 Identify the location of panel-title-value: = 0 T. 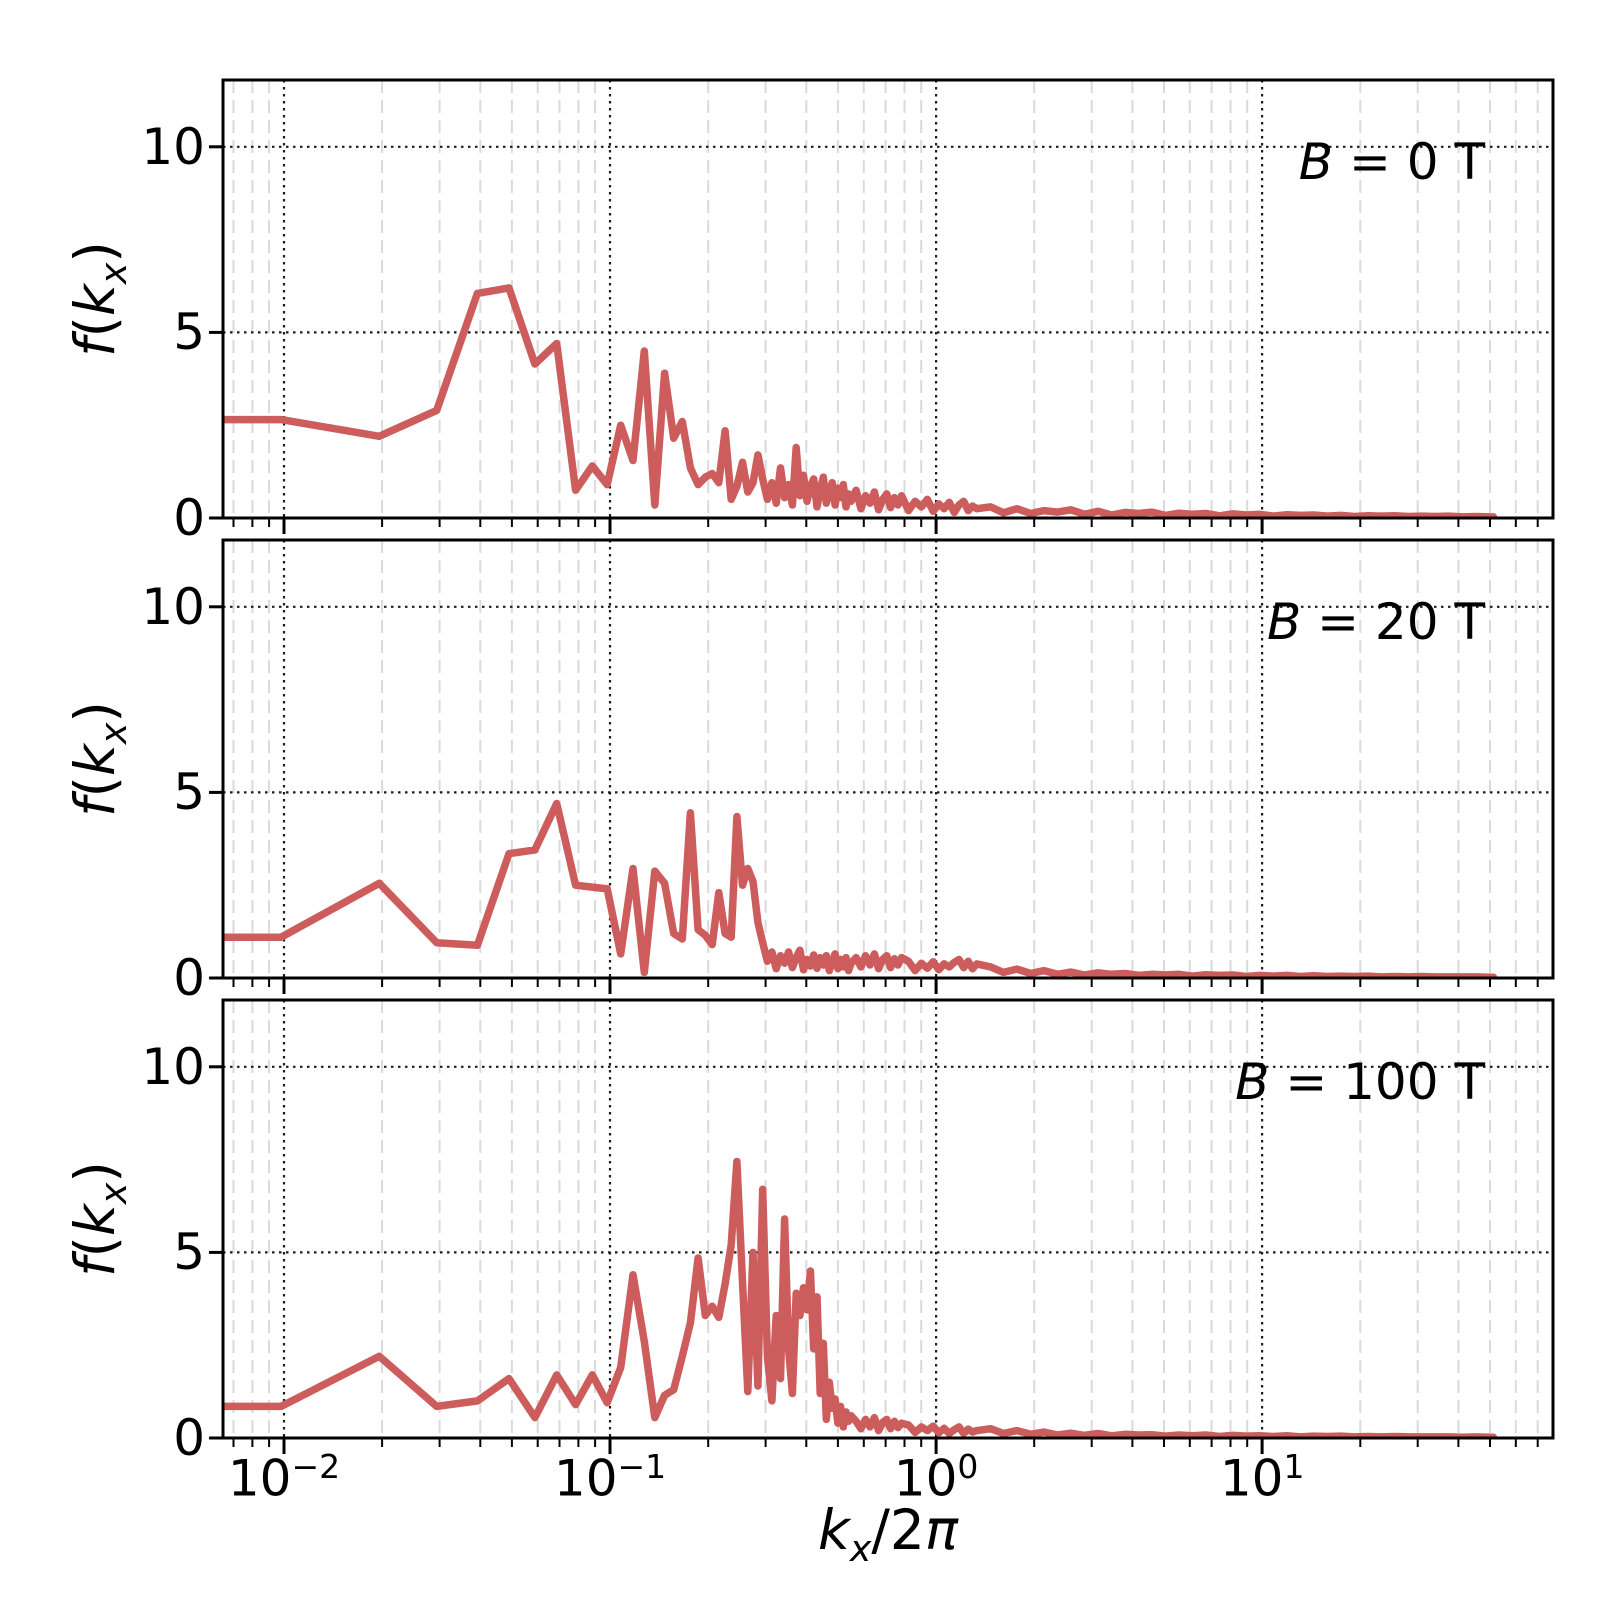
(1409, 162).